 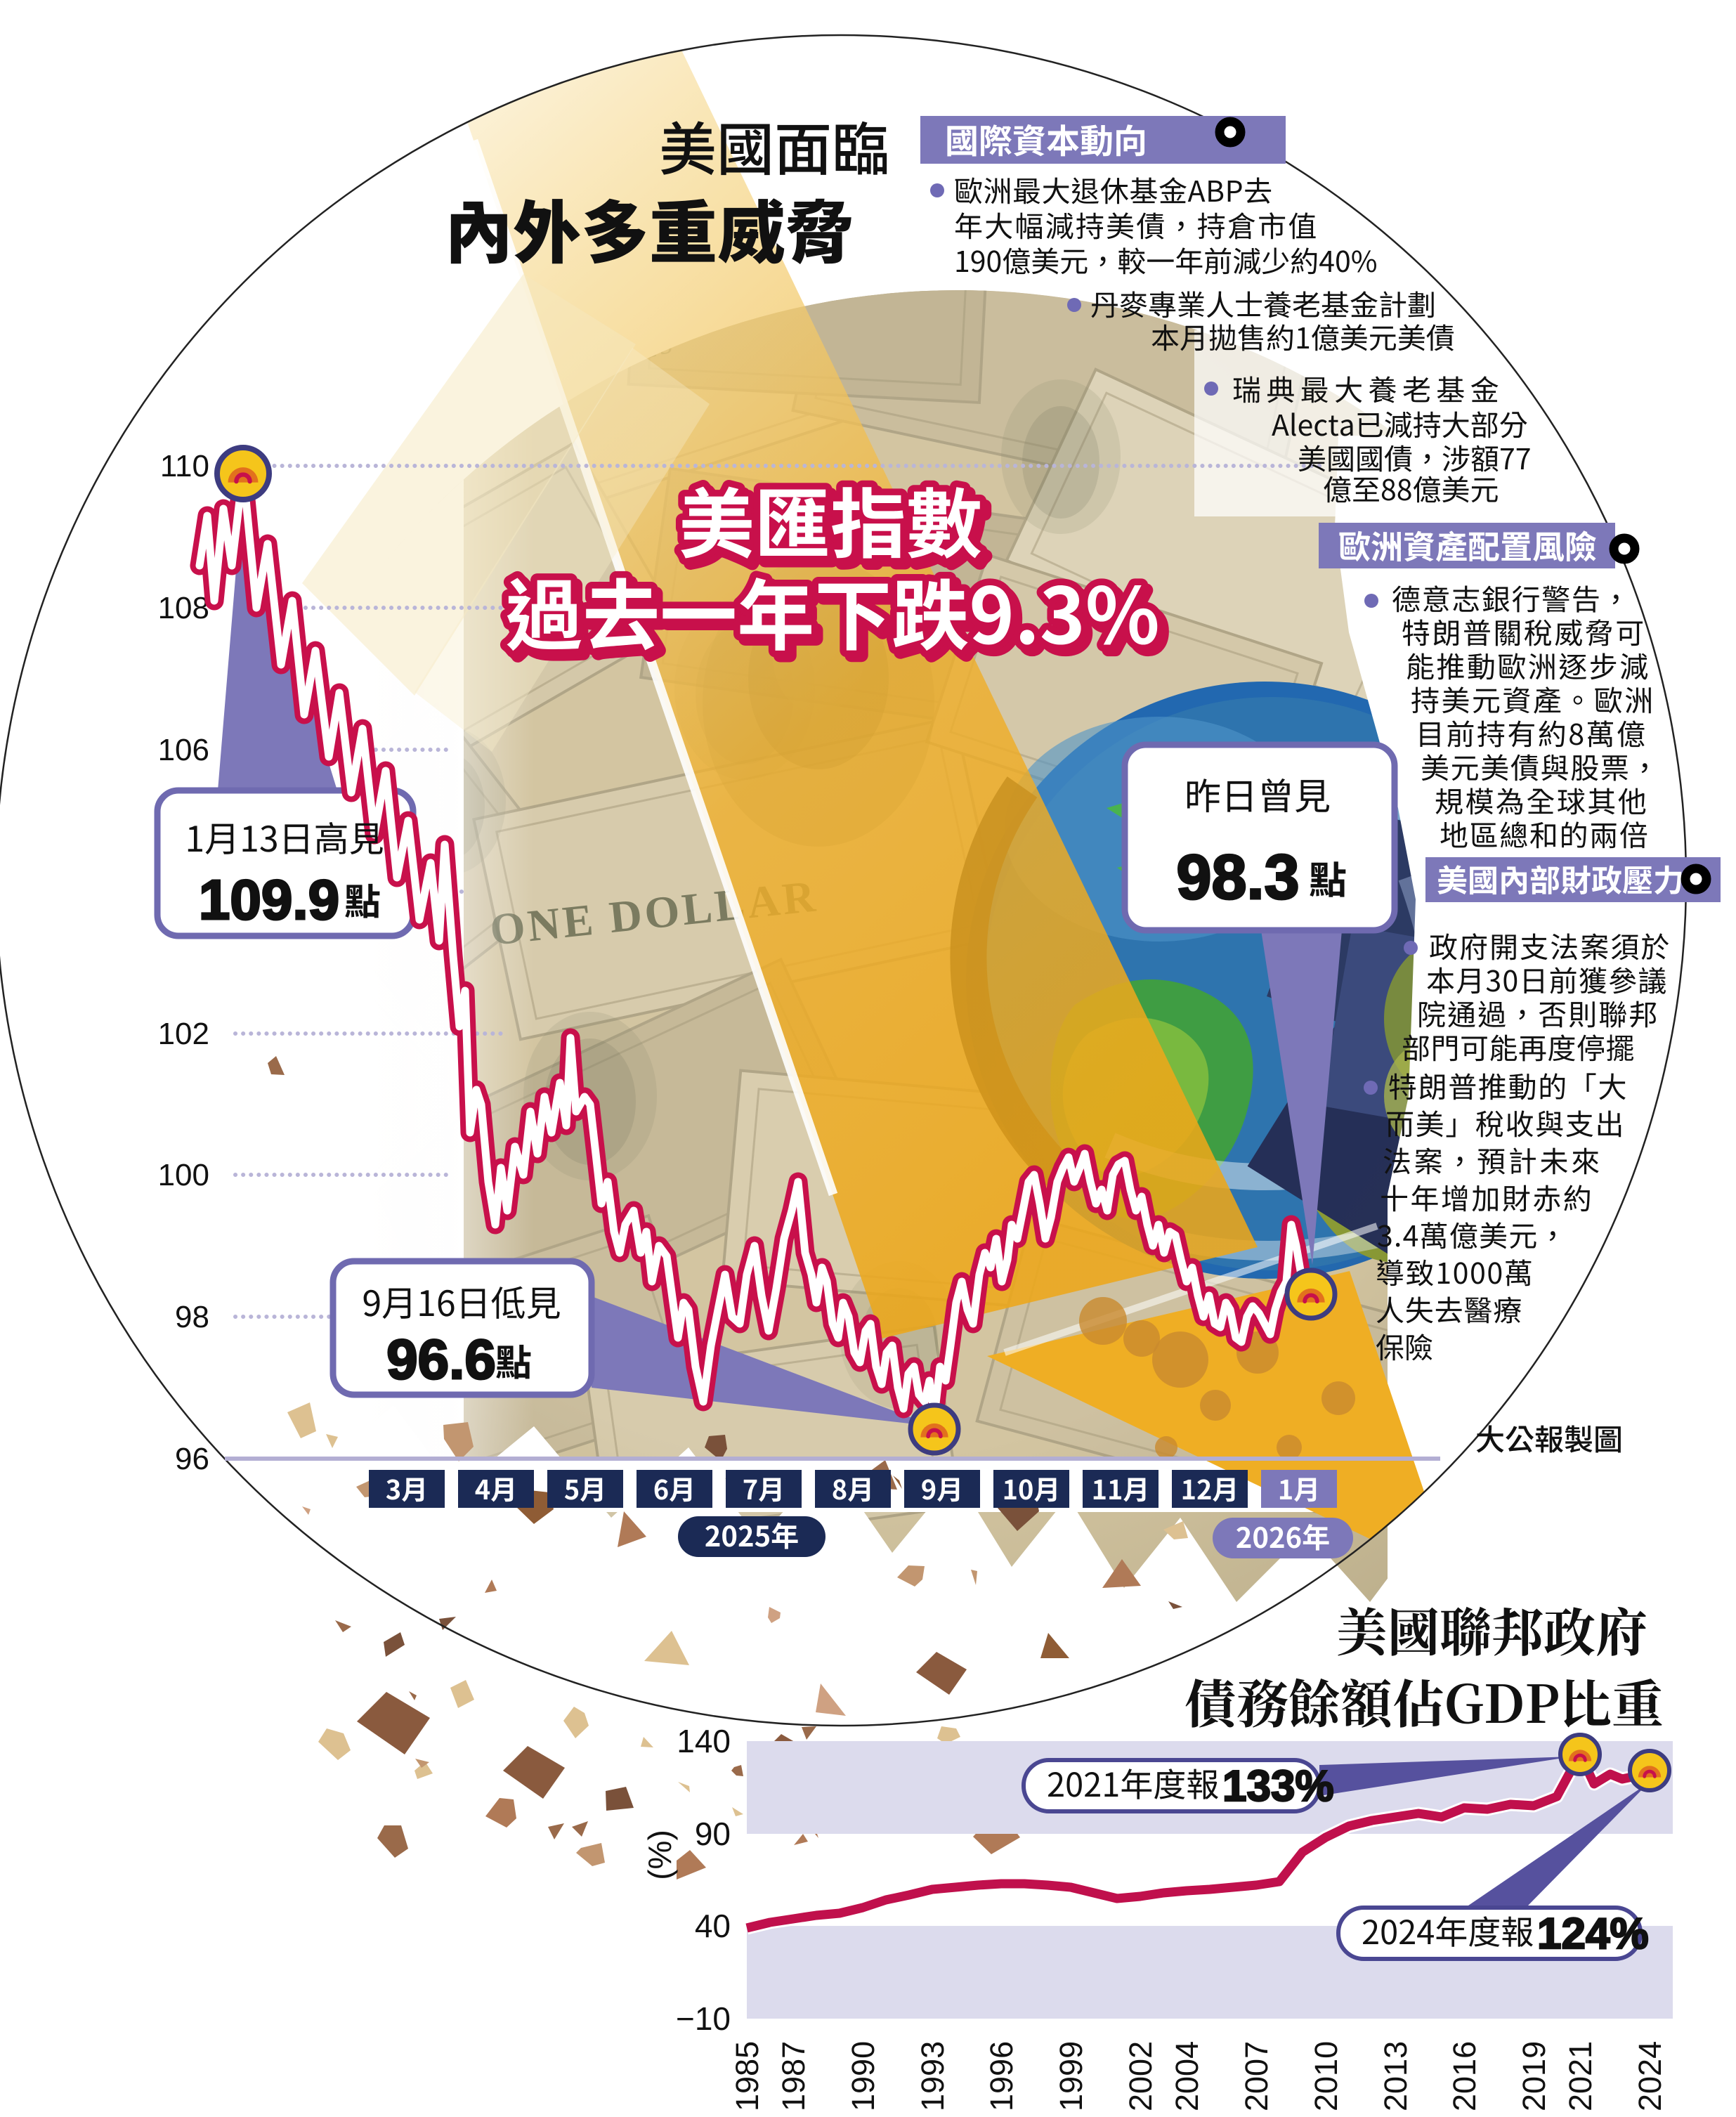 What do you see at coordinates (1141, 2076) in the screenshot?
I see `svg-text: 2002` at bounding box center [1141, 2076].